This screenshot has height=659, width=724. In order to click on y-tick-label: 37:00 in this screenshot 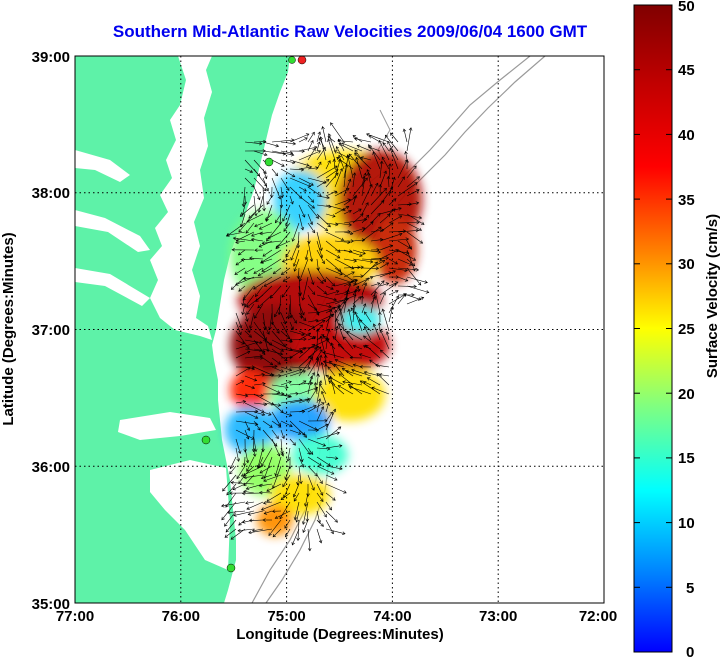, I will do `click(51, 330)`.